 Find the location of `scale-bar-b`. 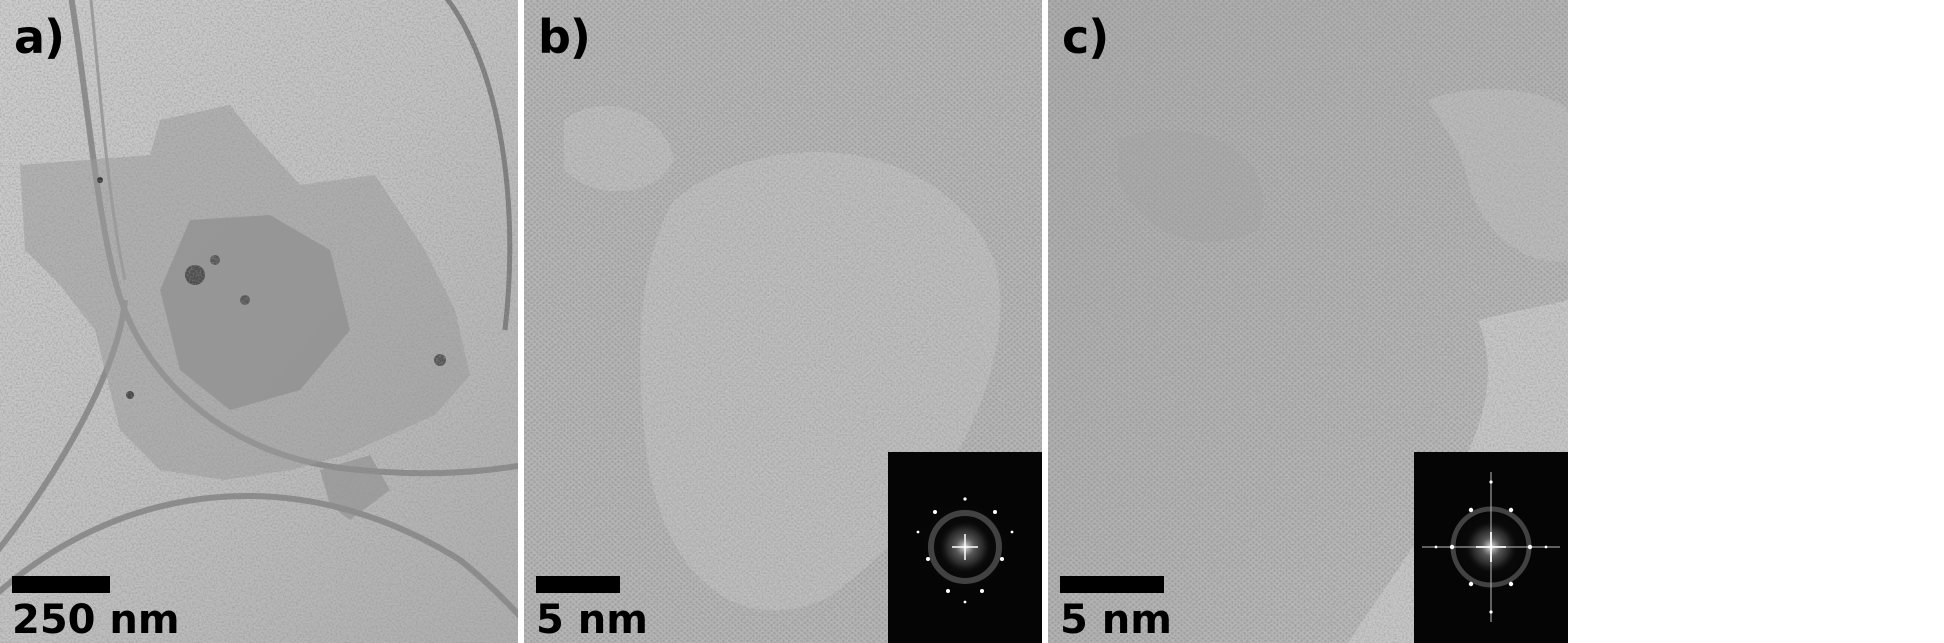

scale-bar-b is located at coordinates (578, 584).